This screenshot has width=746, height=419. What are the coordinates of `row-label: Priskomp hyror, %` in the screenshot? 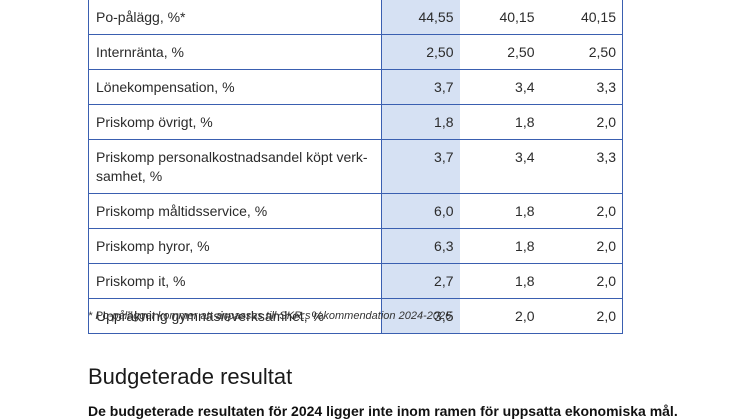 It's located at (235, 246).